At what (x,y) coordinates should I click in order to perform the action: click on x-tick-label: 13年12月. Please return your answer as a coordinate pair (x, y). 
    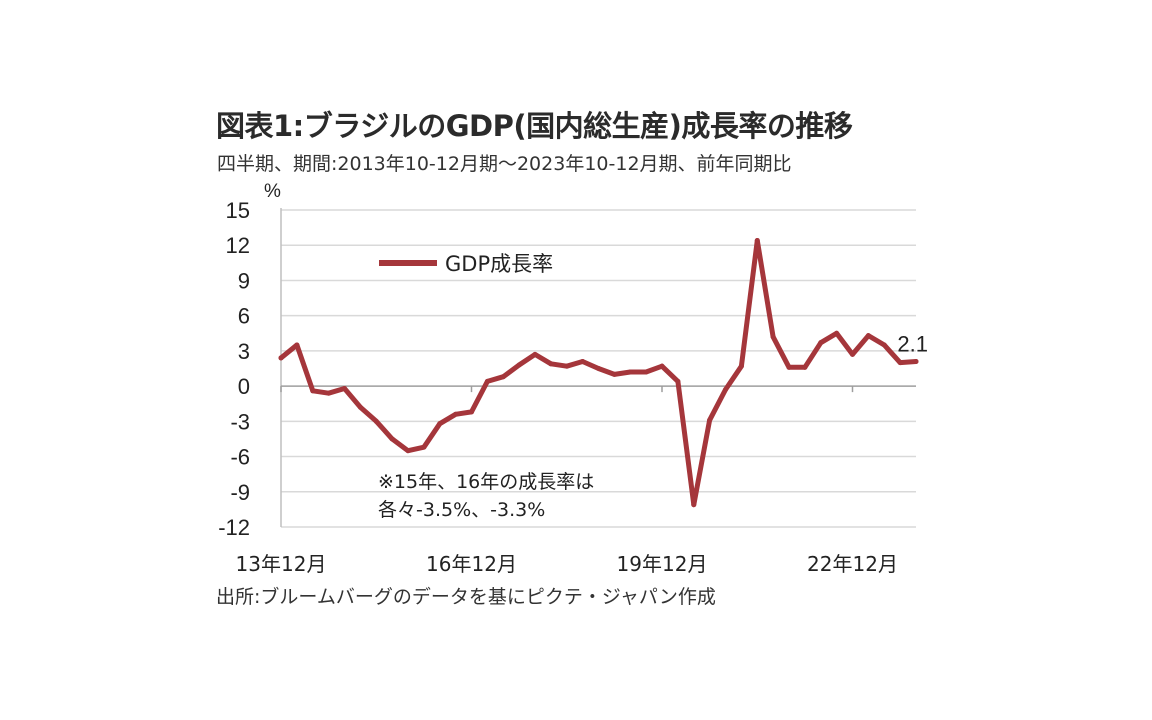
    Looking at the image, I should click on (281, 564).